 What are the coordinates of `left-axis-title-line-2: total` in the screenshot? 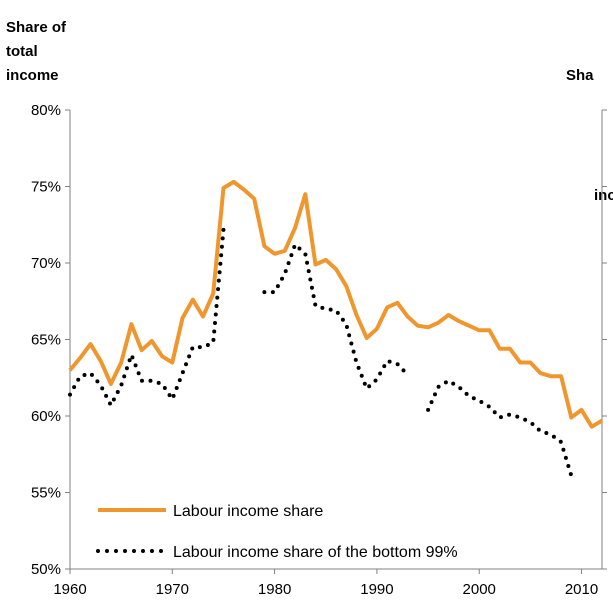 It's located at (22, 51).